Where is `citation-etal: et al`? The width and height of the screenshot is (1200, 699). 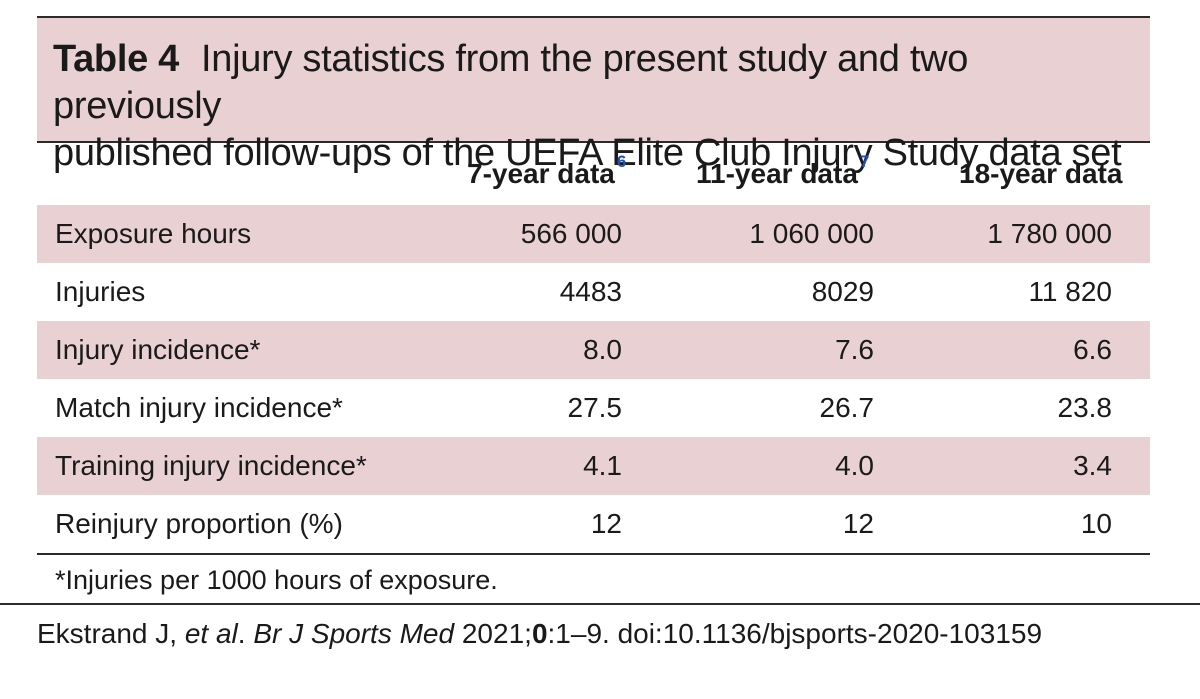 citation-etal: et al is located at coordinates (211, 633).